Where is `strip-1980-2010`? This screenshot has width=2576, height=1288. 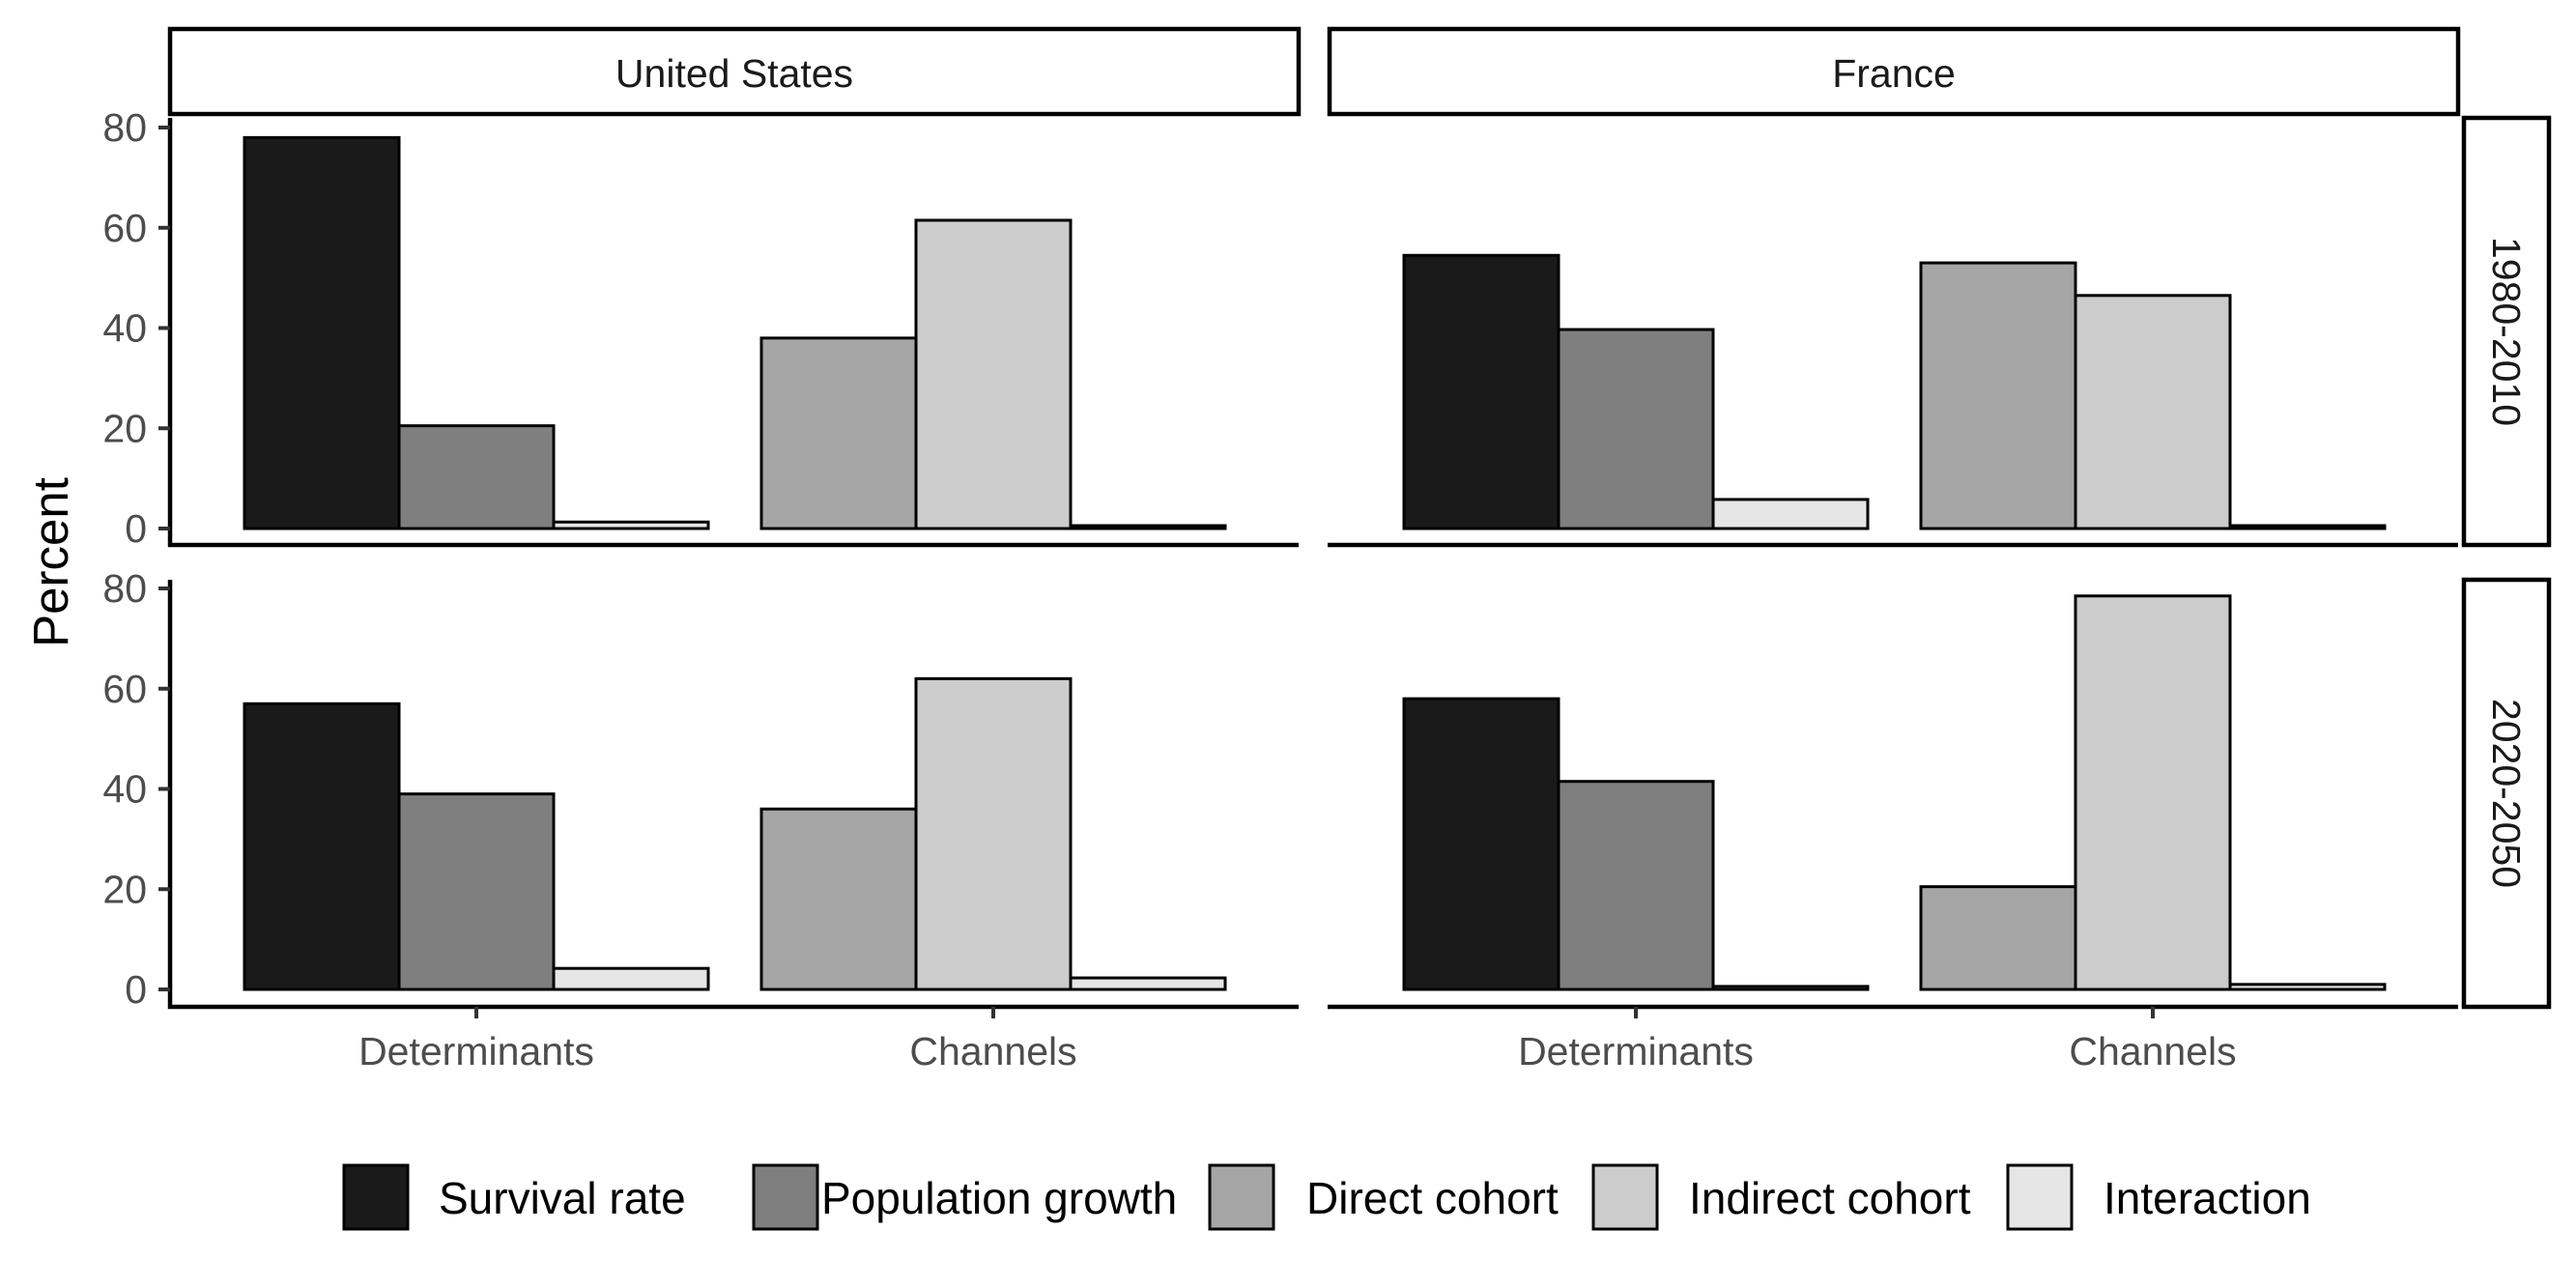
strip-1980-2010 is located at coordinates (2507, 331).